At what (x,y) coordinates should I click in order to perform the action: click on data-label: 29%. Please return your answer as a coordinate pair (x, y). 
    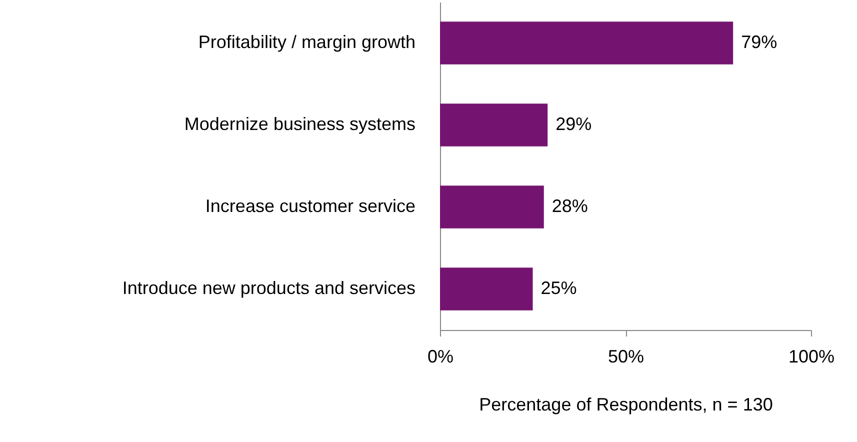
    Looking at the image, I should click on (574, 124).